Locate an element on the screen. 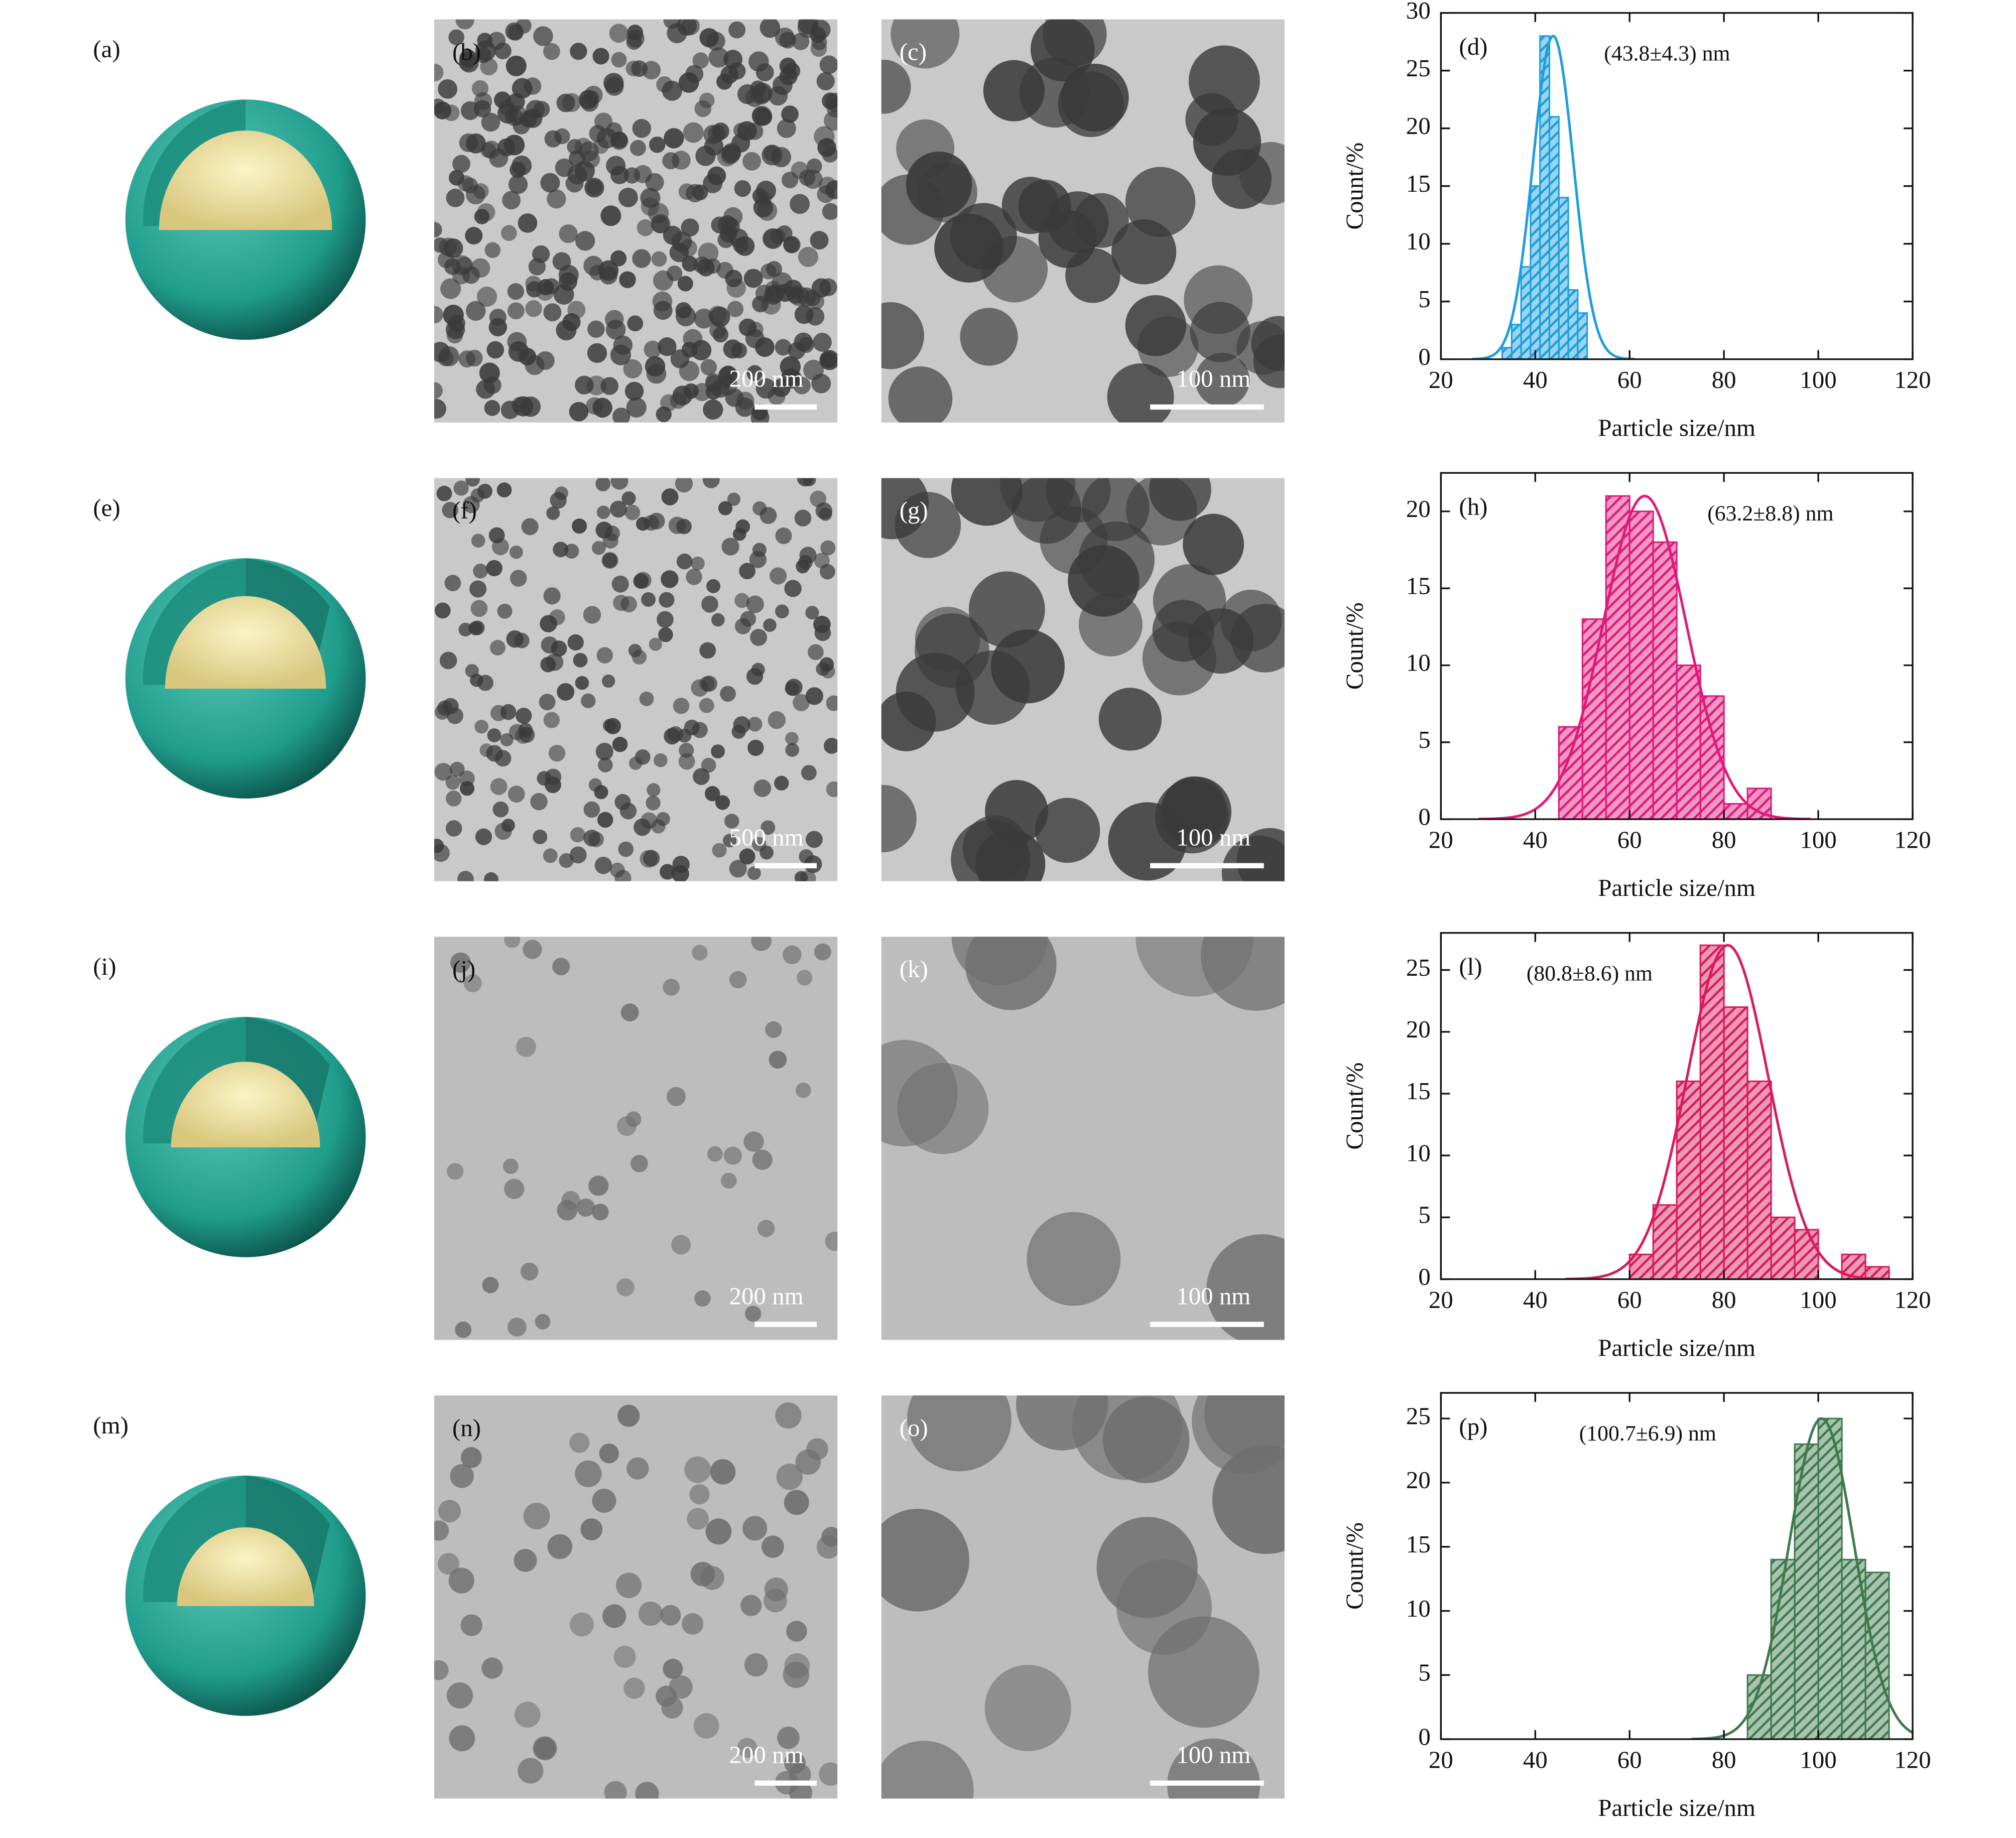 This screenshot has width=2016, height=1838. fit-curve is located at coordinates (1644, 657).